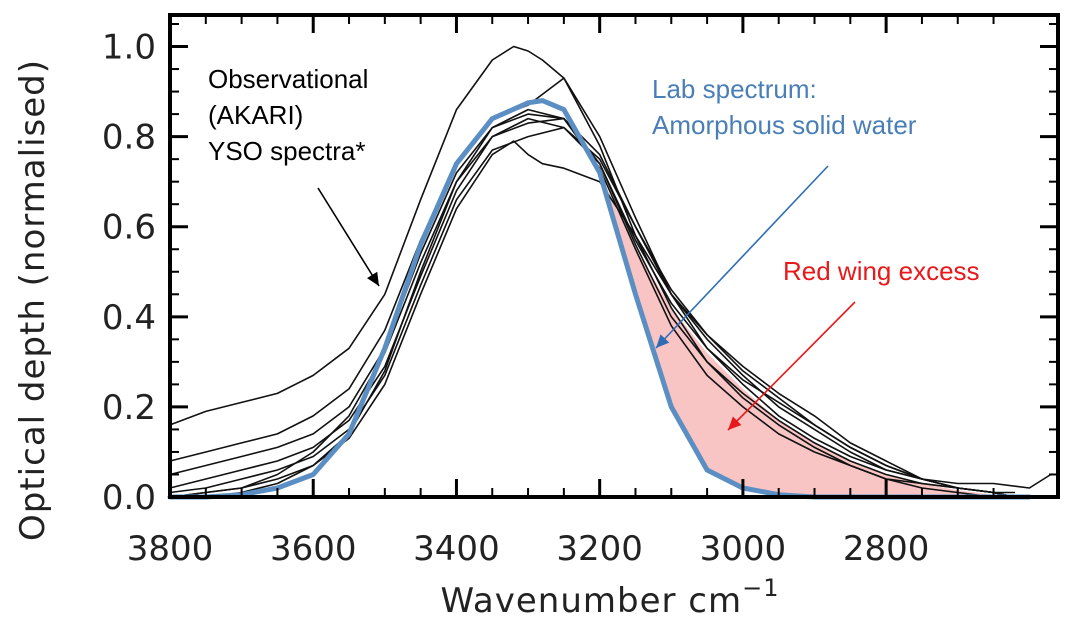 The height and width of the screenshot is (622, 1083). I want to click on lab-arrow, so click(742, 257).